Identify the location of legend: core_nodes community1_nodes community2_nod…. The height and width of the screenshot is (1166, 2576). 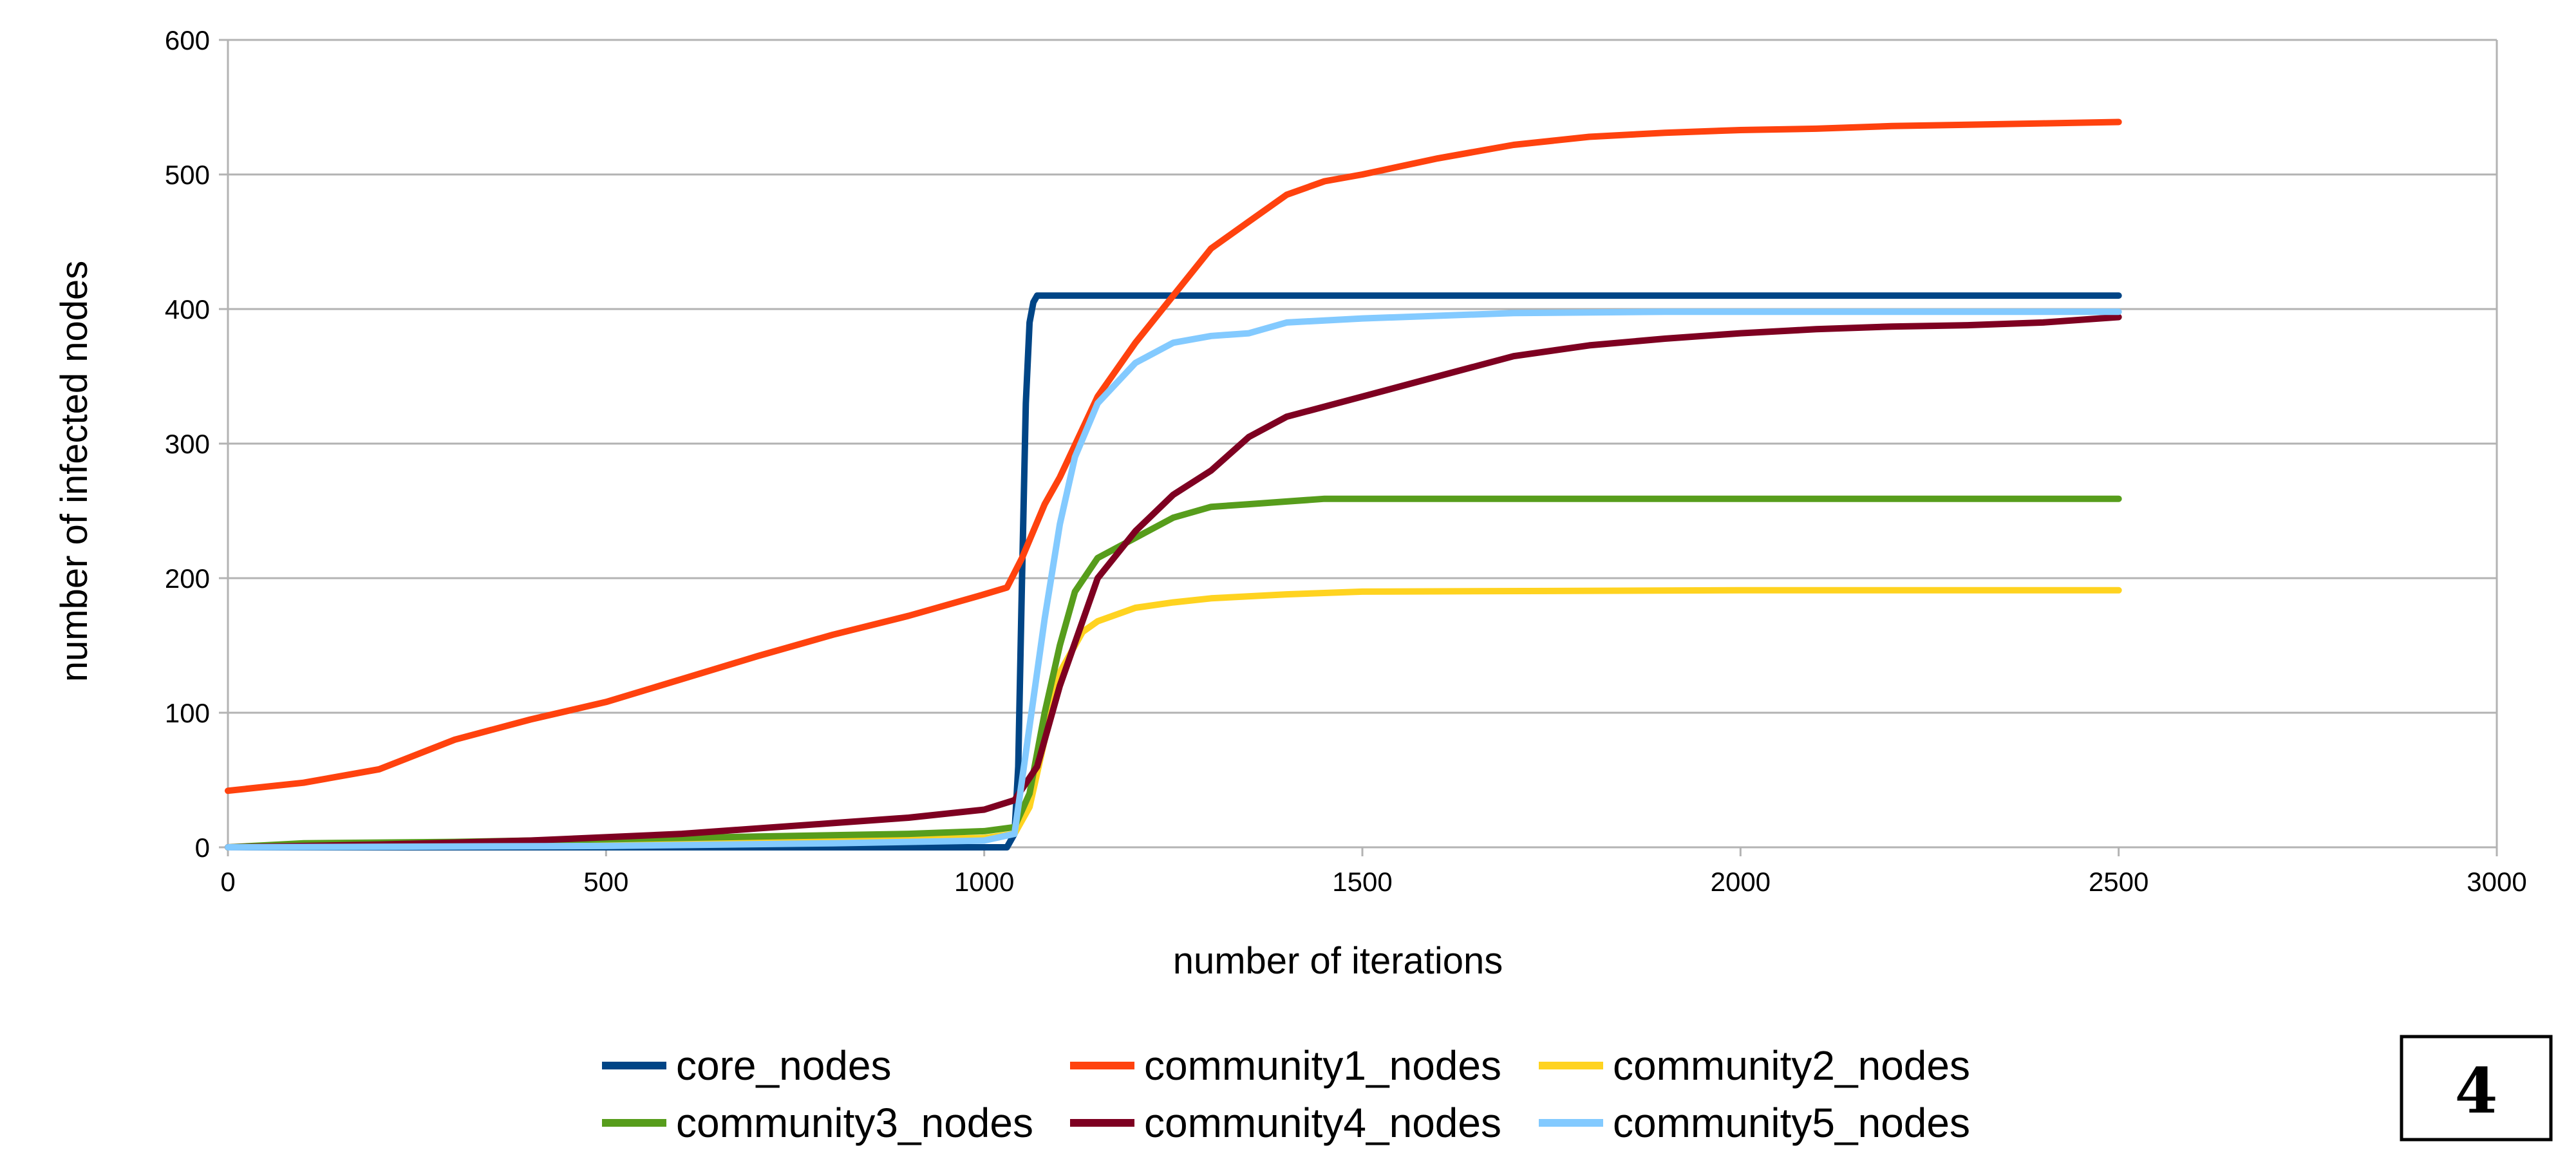
(1286, 1094).